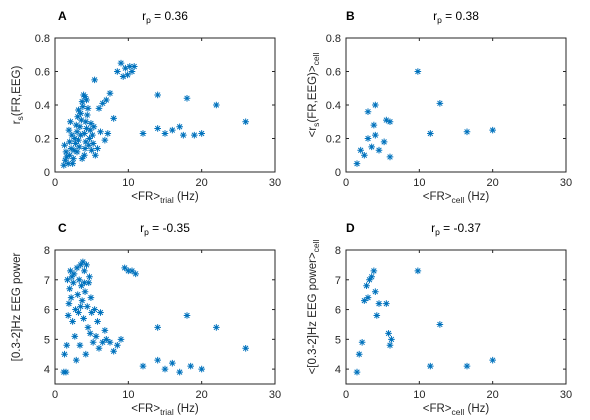 This screenshot has width=590, height=420. I want to click on x-axis-label-d: <FR>cell (Hz), so click(456, 410).